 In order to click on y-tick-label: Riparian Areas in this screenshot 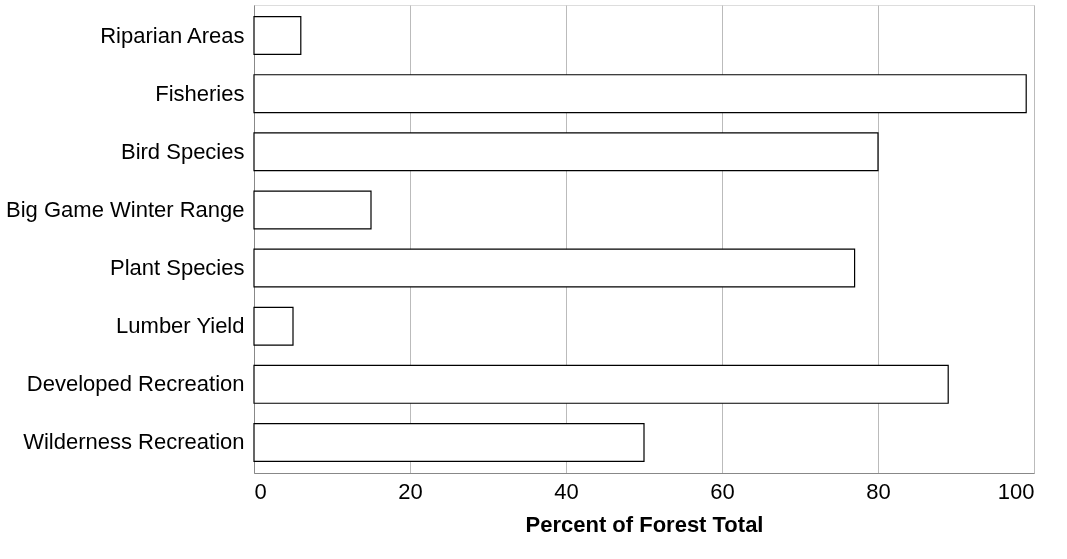, I will do `click(172, 35)`.